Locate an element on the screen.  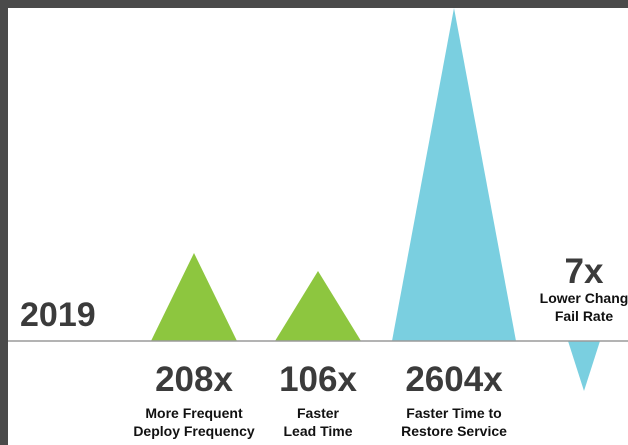
value-label-3: 2604x is located at coordinates (454, 379).